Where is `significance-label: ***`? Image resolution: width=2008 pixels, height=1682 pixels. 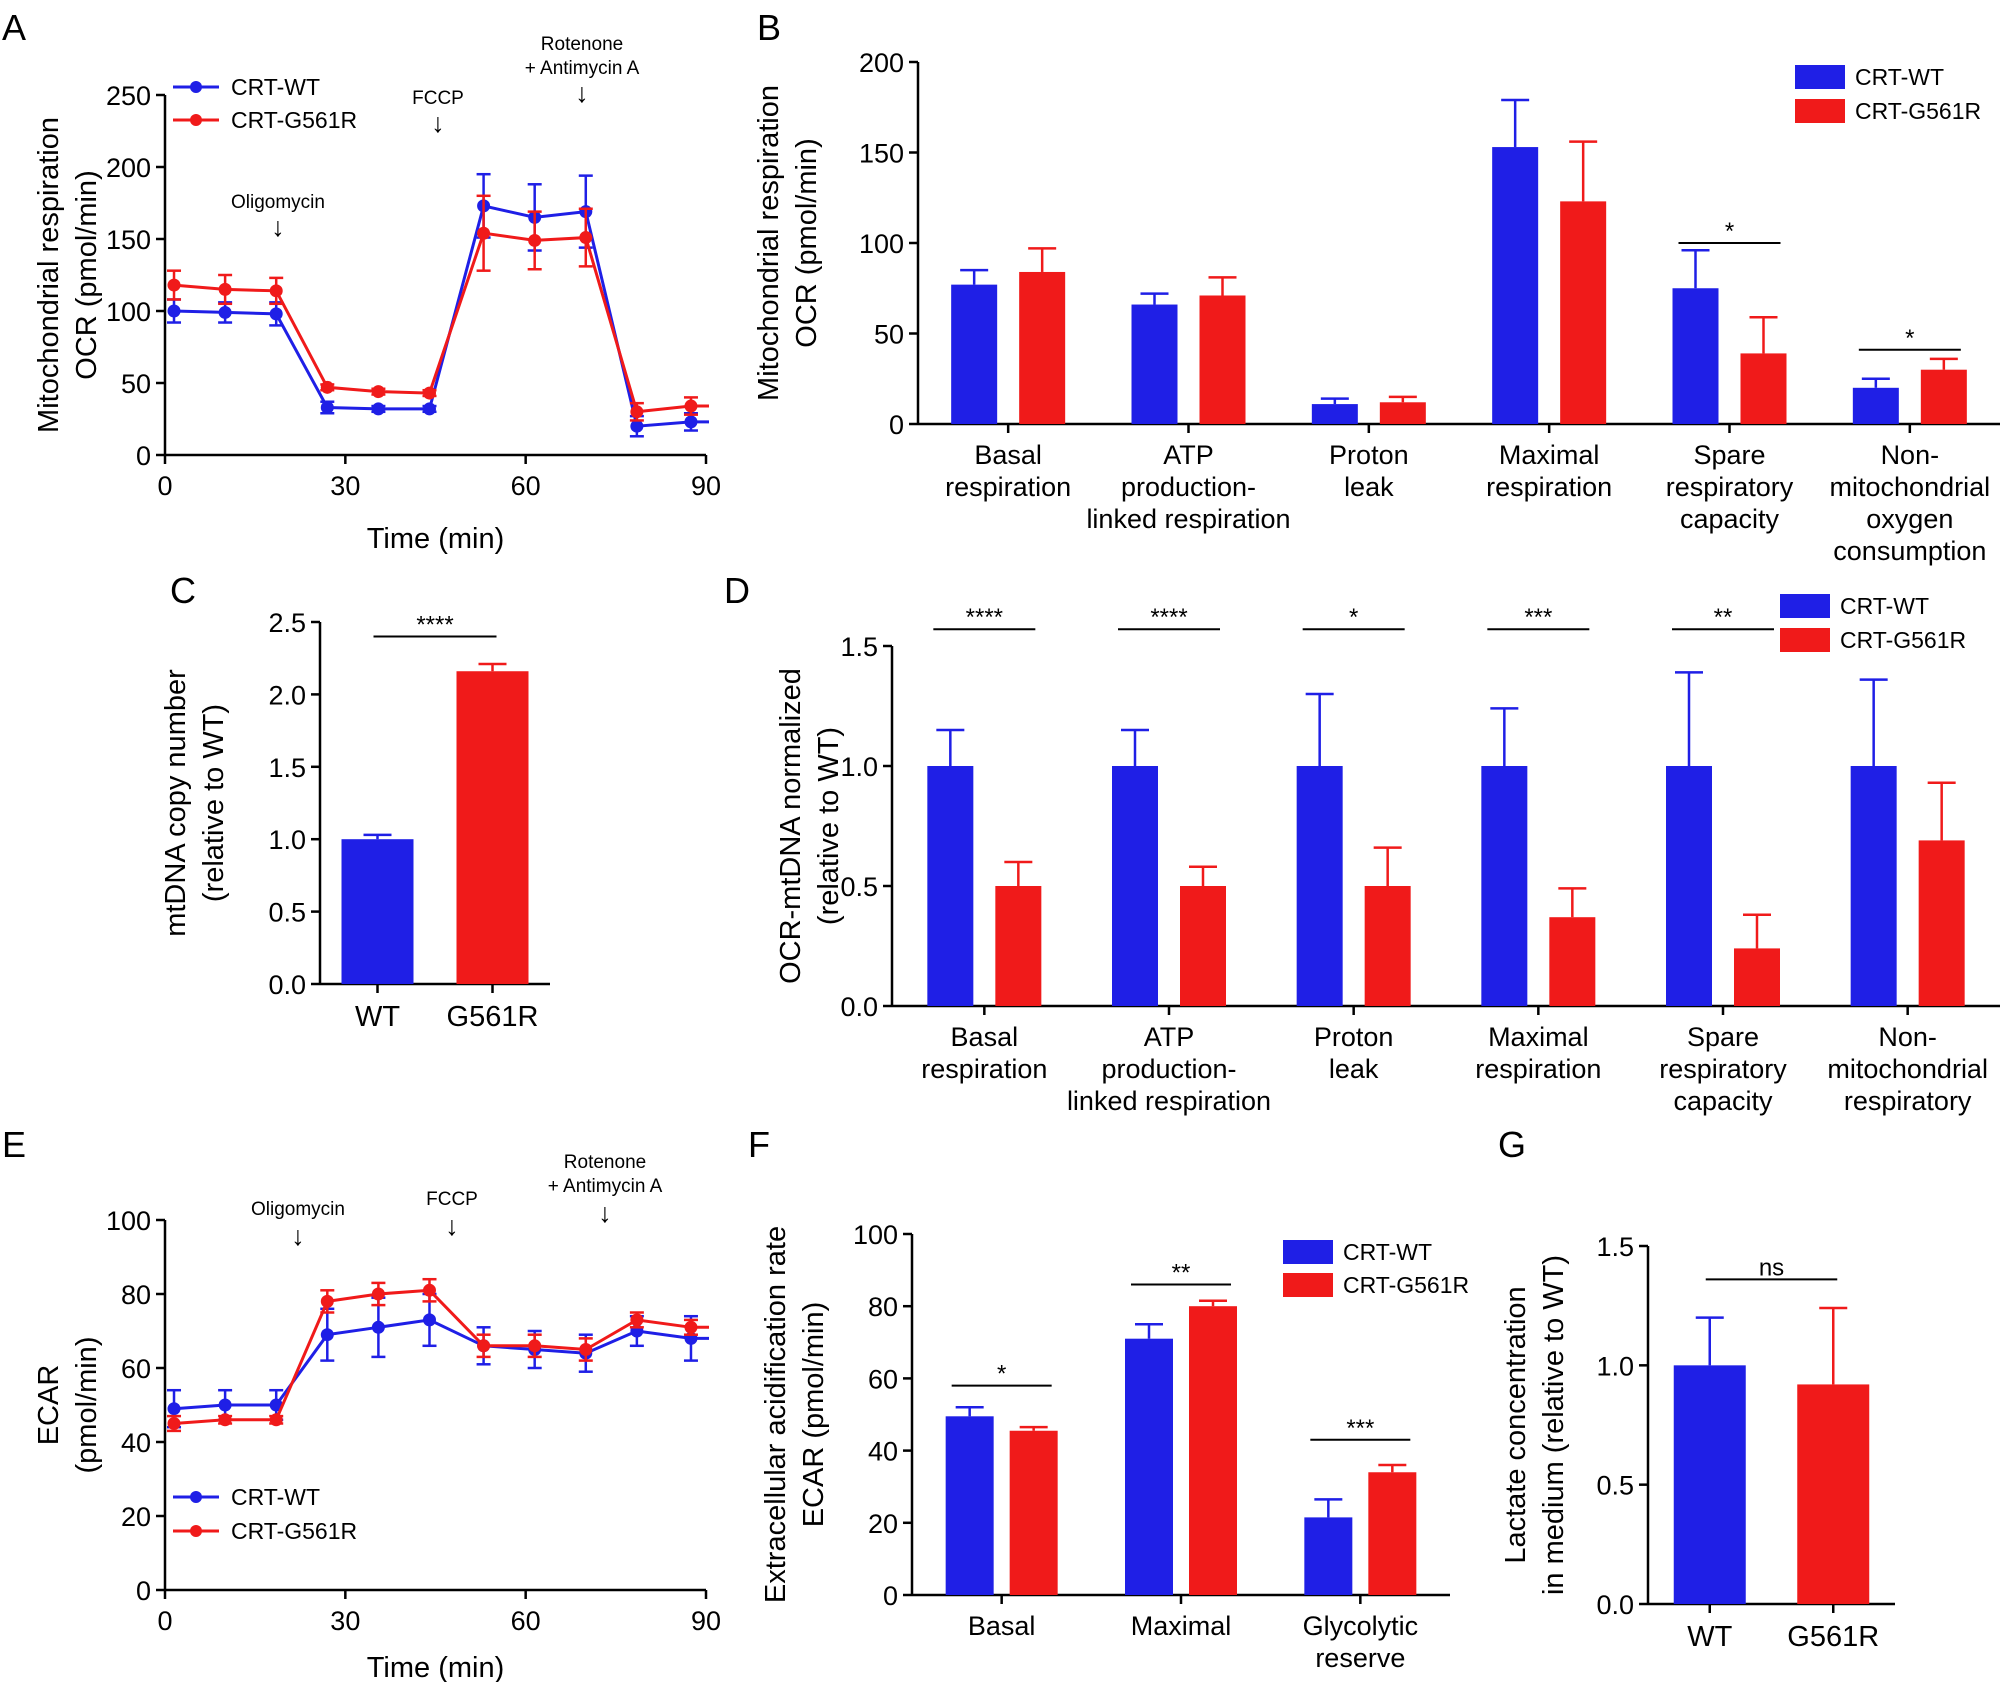 significance-label: *** is located at coordinates (1538, 617).